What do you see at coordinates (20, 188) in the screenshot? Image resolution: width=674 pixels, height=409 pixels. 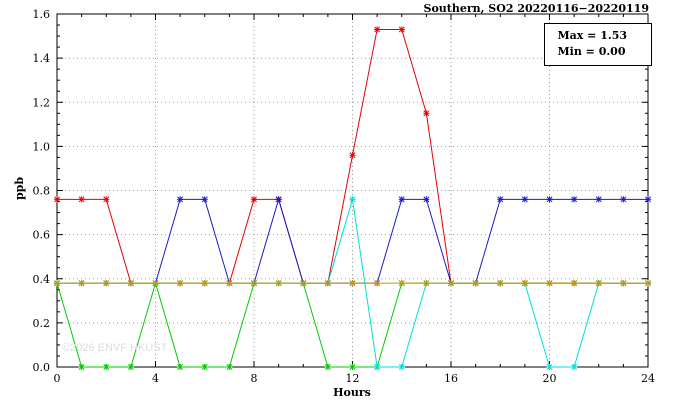 I see `y-axis-label: ppb` at bounding box center [20, 188].